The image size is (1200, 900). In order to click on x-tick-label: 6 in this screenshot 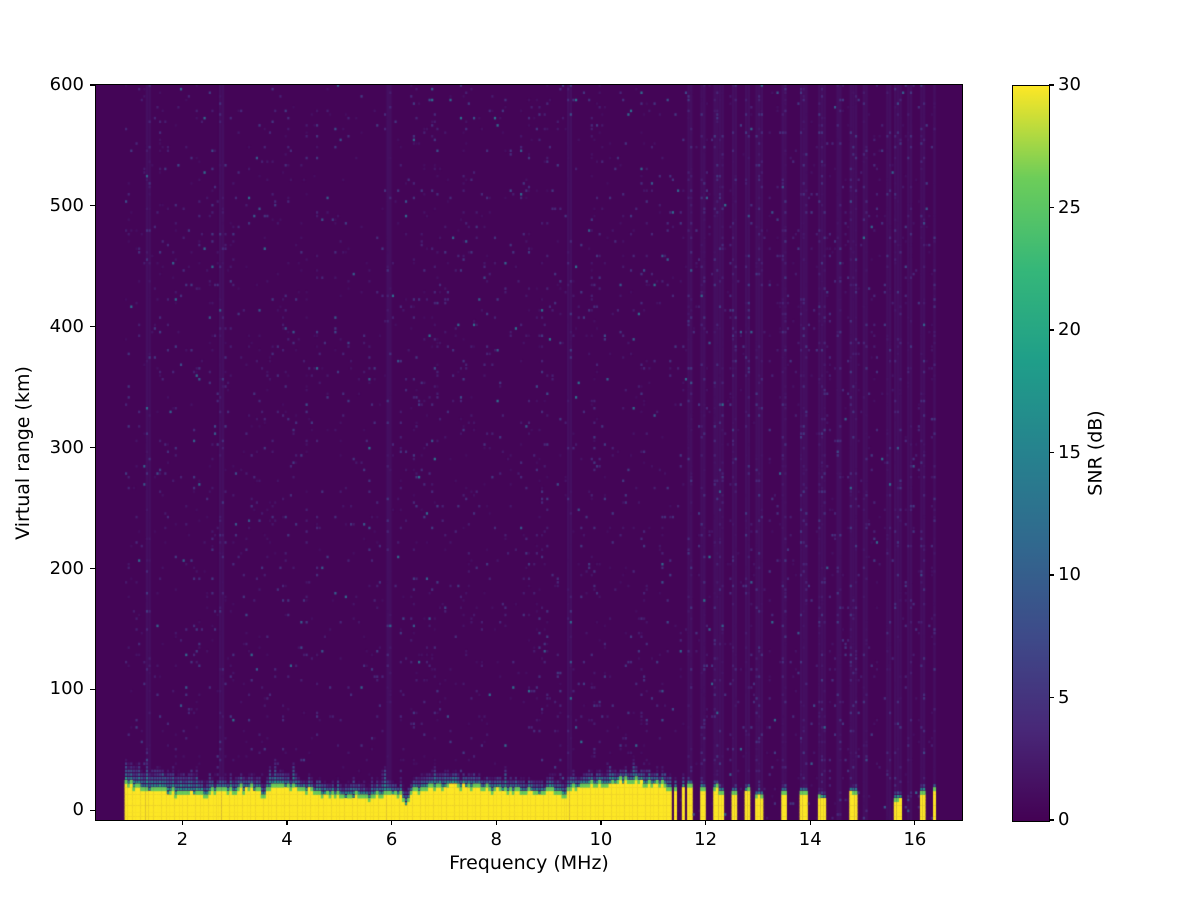, I will do `click(391, 839)`.